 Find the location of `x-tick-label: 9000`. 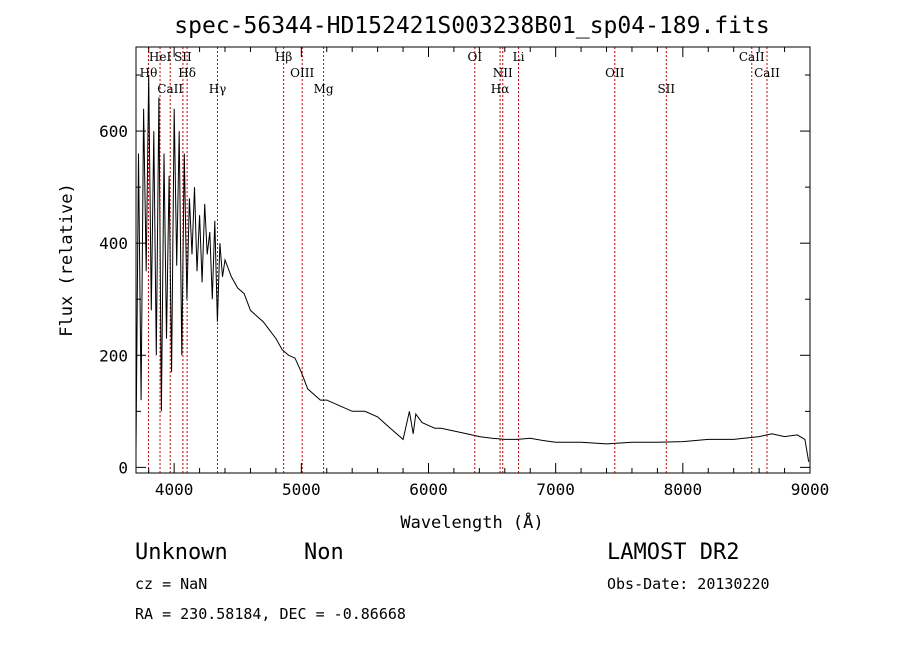

x-tick-label: 9000 is located at coordinates (810, 489).